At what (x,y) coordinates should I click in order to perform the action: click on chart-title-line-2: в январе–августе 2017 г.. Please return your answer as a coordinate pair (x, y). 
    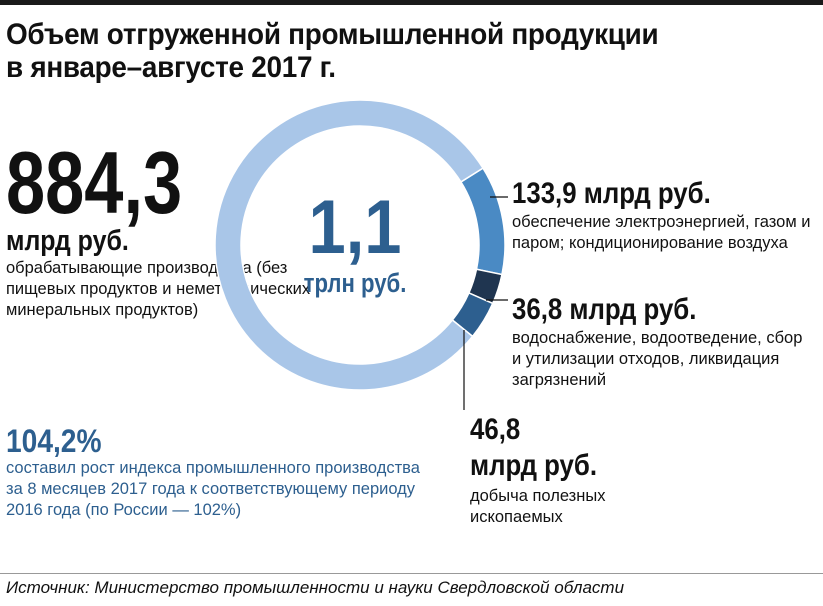
    Looking at the image, I should click on (171, 67).